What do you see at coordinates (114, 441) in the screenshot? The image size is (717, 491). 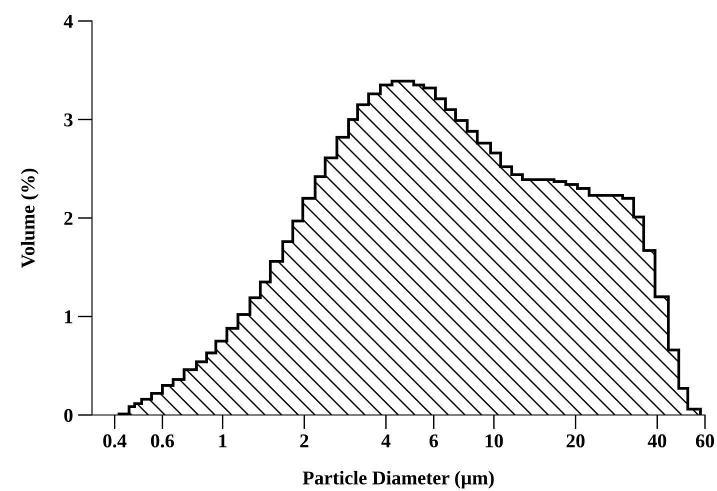 I see `x-tick-label: 0.4` at bounding box center [114, 441].